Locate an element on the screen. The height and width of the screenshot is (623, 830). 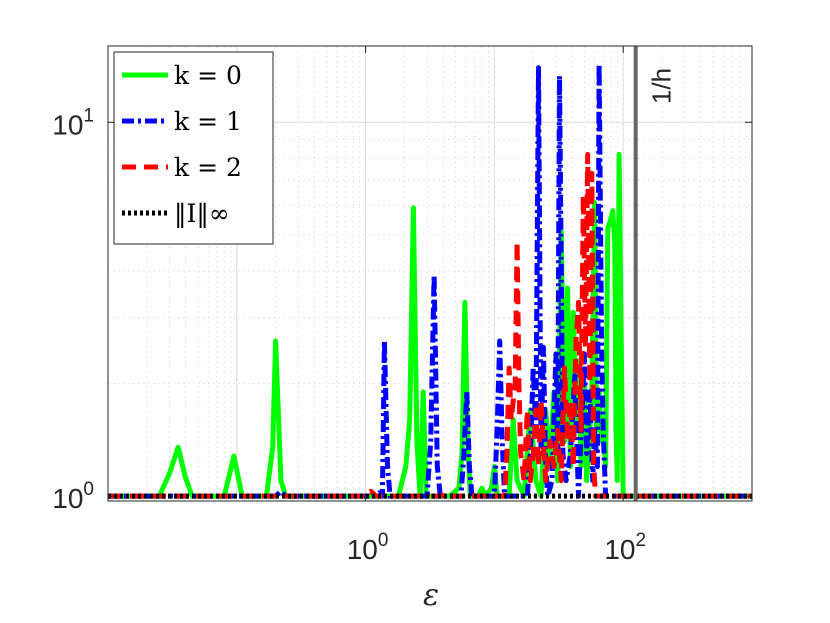
legend: k = 0 k = 1 k = 2 ‖I‖∞ is located at coordinates (193, 148).